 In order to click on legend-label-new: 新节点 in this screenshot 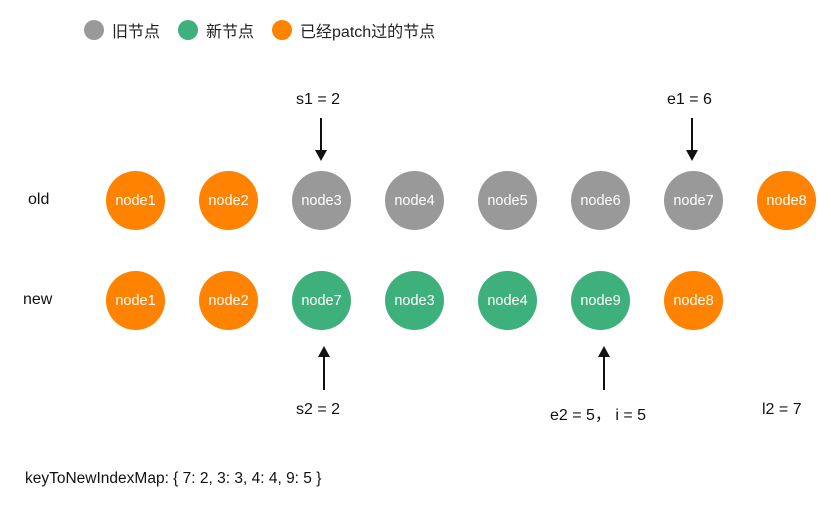, I will do `click(230, 32)`.